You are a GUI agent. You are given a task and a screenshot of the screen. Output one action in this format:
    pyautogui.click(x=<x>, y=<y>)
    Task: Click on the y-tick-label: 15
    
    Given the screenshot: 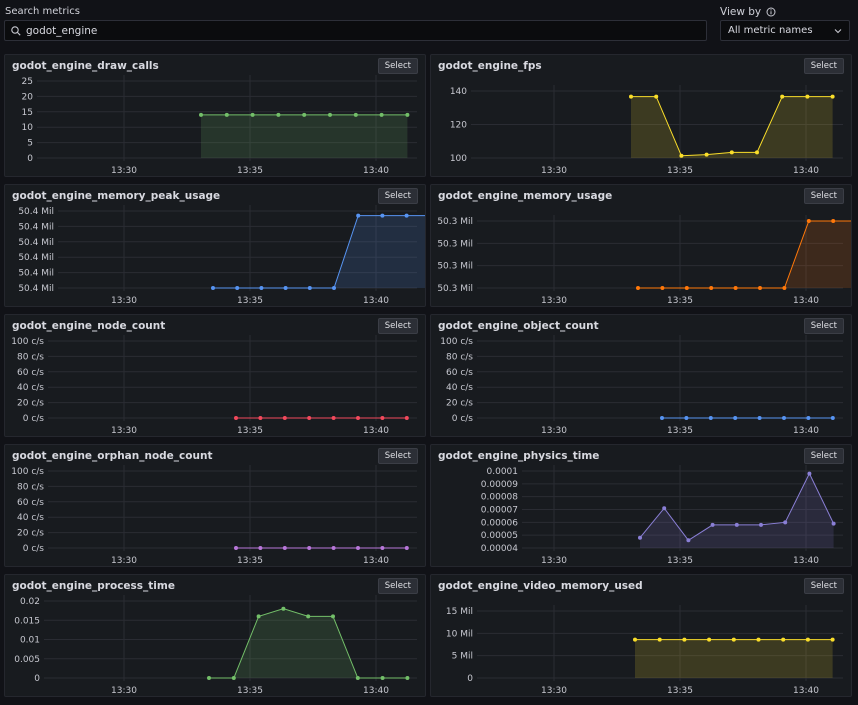 What is the action you would take?
    pyautogui.click(x=27, y=113)
    